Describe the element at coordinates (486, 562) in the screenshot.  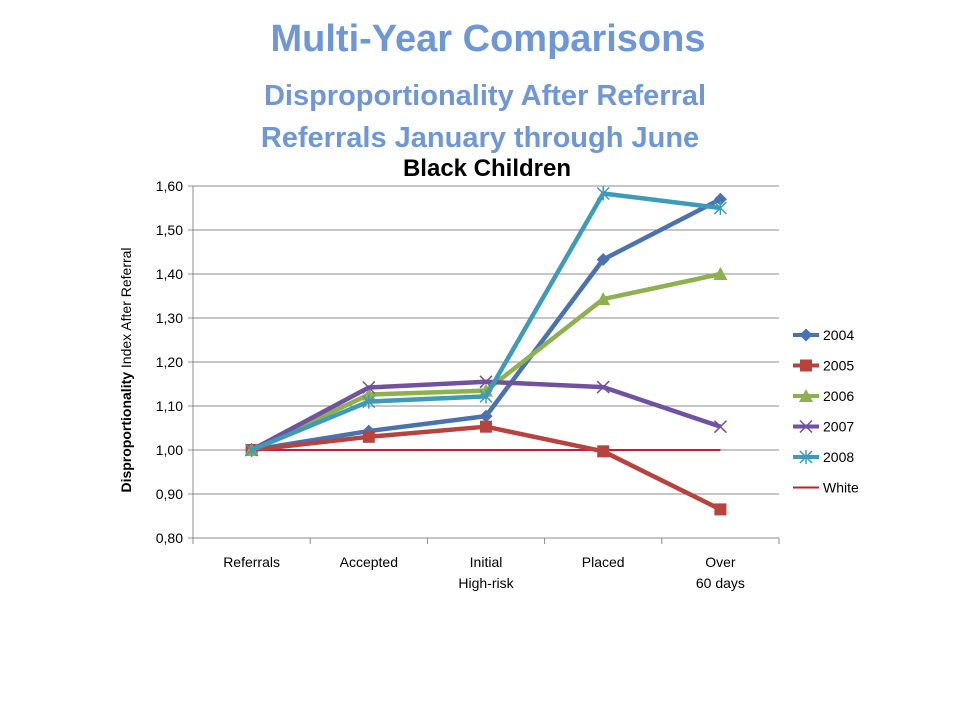
I see `x-tick-label: Initial` at that location.